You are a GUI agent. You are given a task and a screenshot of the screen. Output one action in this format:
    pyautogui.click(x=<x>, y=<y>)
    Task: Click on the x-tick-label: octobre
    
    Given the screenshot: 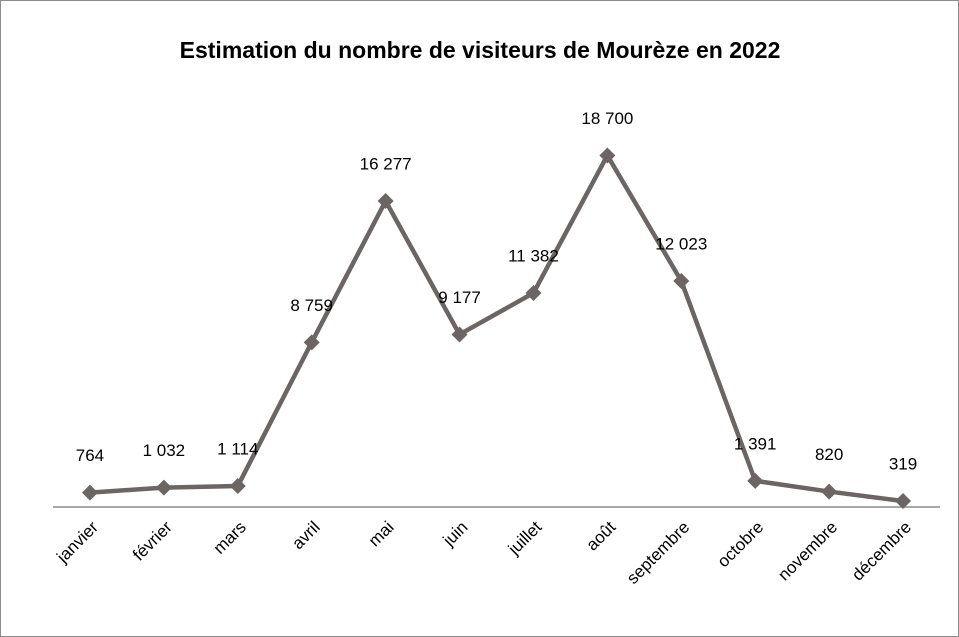 What is the action you would take?
    pyautogui.click(x=741, y=545)
    